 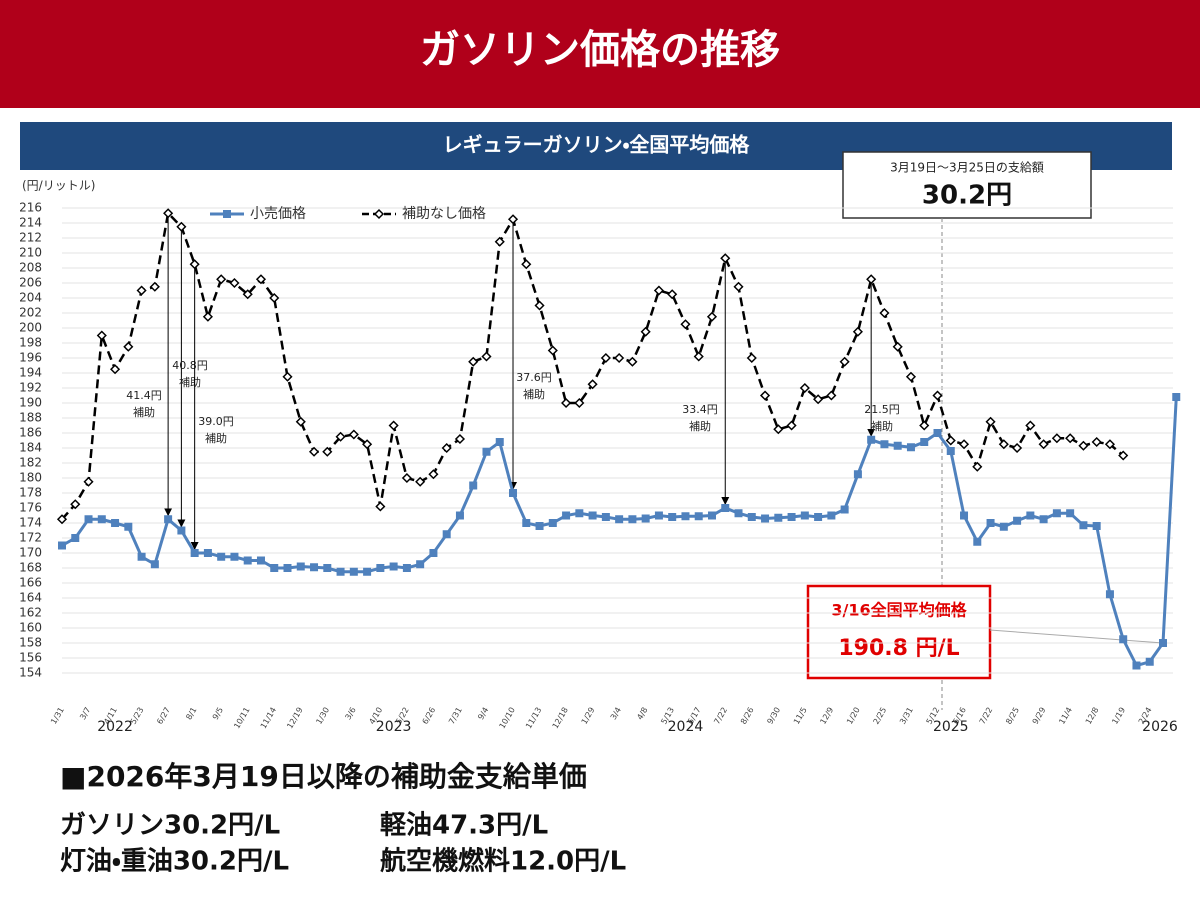 I want to click on header-bar, so click(x=600, y=54).